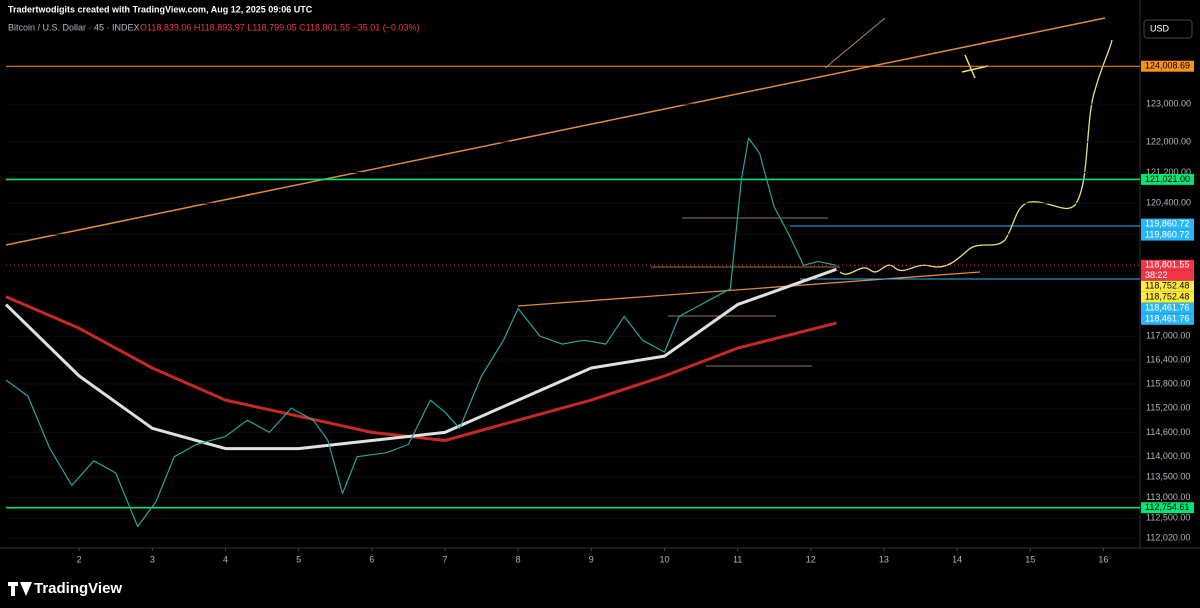 The image size is (1200, 608). Describe the element at coordinates (444, 559) in the screenshot. I see `x-tick-label: 7` at that location.